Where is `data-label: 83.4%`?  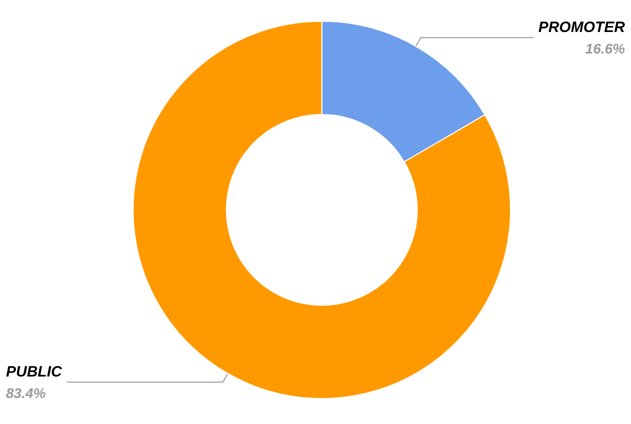
data-label: 83.4% is located at coordinates (26, 393).